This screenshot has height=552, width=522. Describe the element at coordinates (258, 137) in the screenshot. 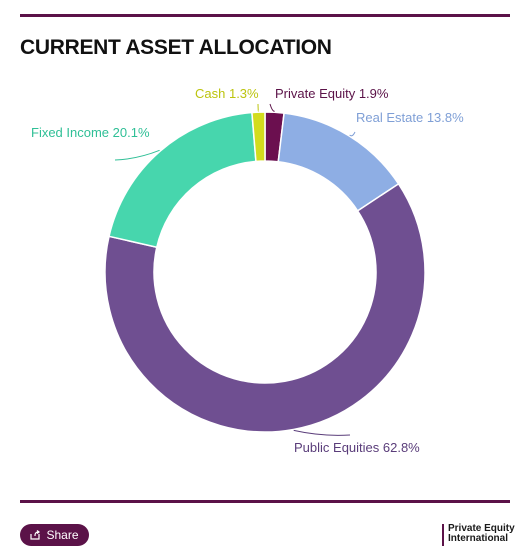

I see `slice-cash` at that location.